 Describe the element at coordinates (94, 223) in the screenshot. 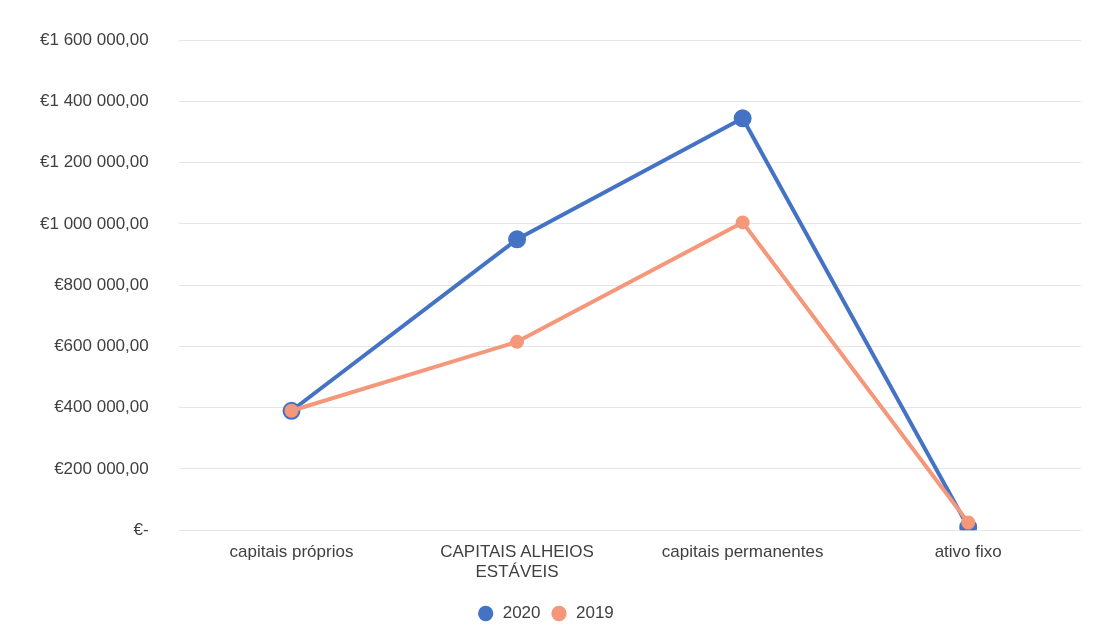

I see `y-tick-label: €1 000 000,00` at that location.